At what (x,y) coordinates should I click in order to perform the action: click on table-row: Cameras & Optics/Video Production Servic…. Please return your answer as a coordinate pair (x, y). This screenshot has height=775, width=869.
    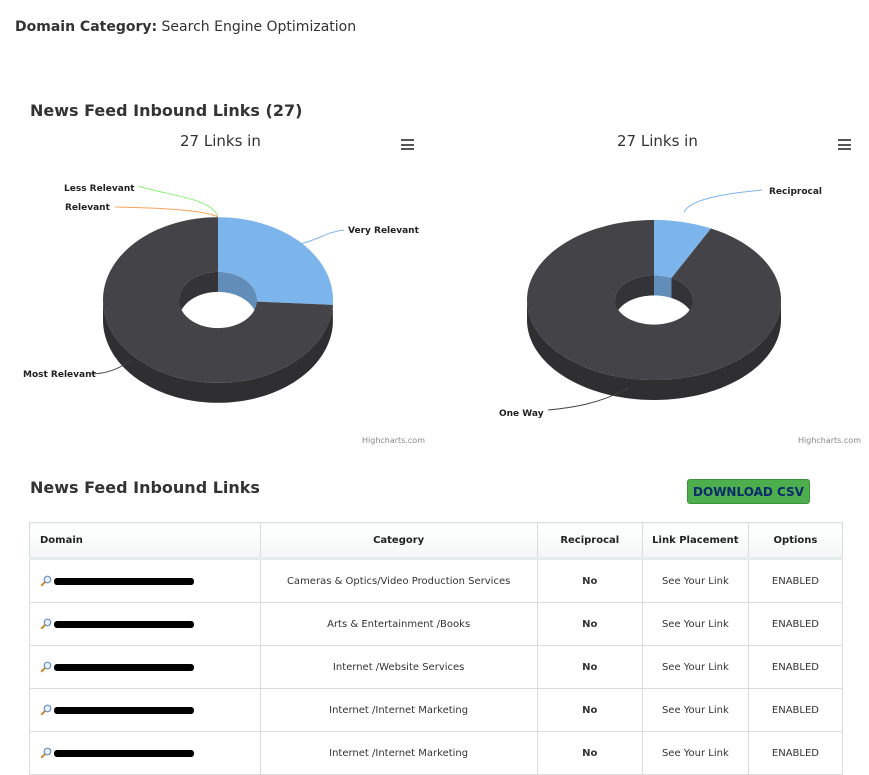
    Looking at the image, I should click on (436, 581).